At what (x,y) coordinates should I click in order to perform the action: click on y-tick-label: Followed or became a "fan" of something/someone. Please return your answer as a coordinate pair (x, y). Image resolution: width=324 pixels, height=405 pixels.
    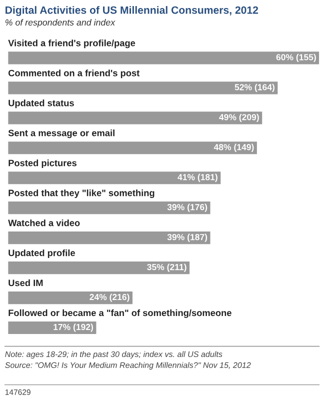
    Looking at the image, I should click on (120, 313).